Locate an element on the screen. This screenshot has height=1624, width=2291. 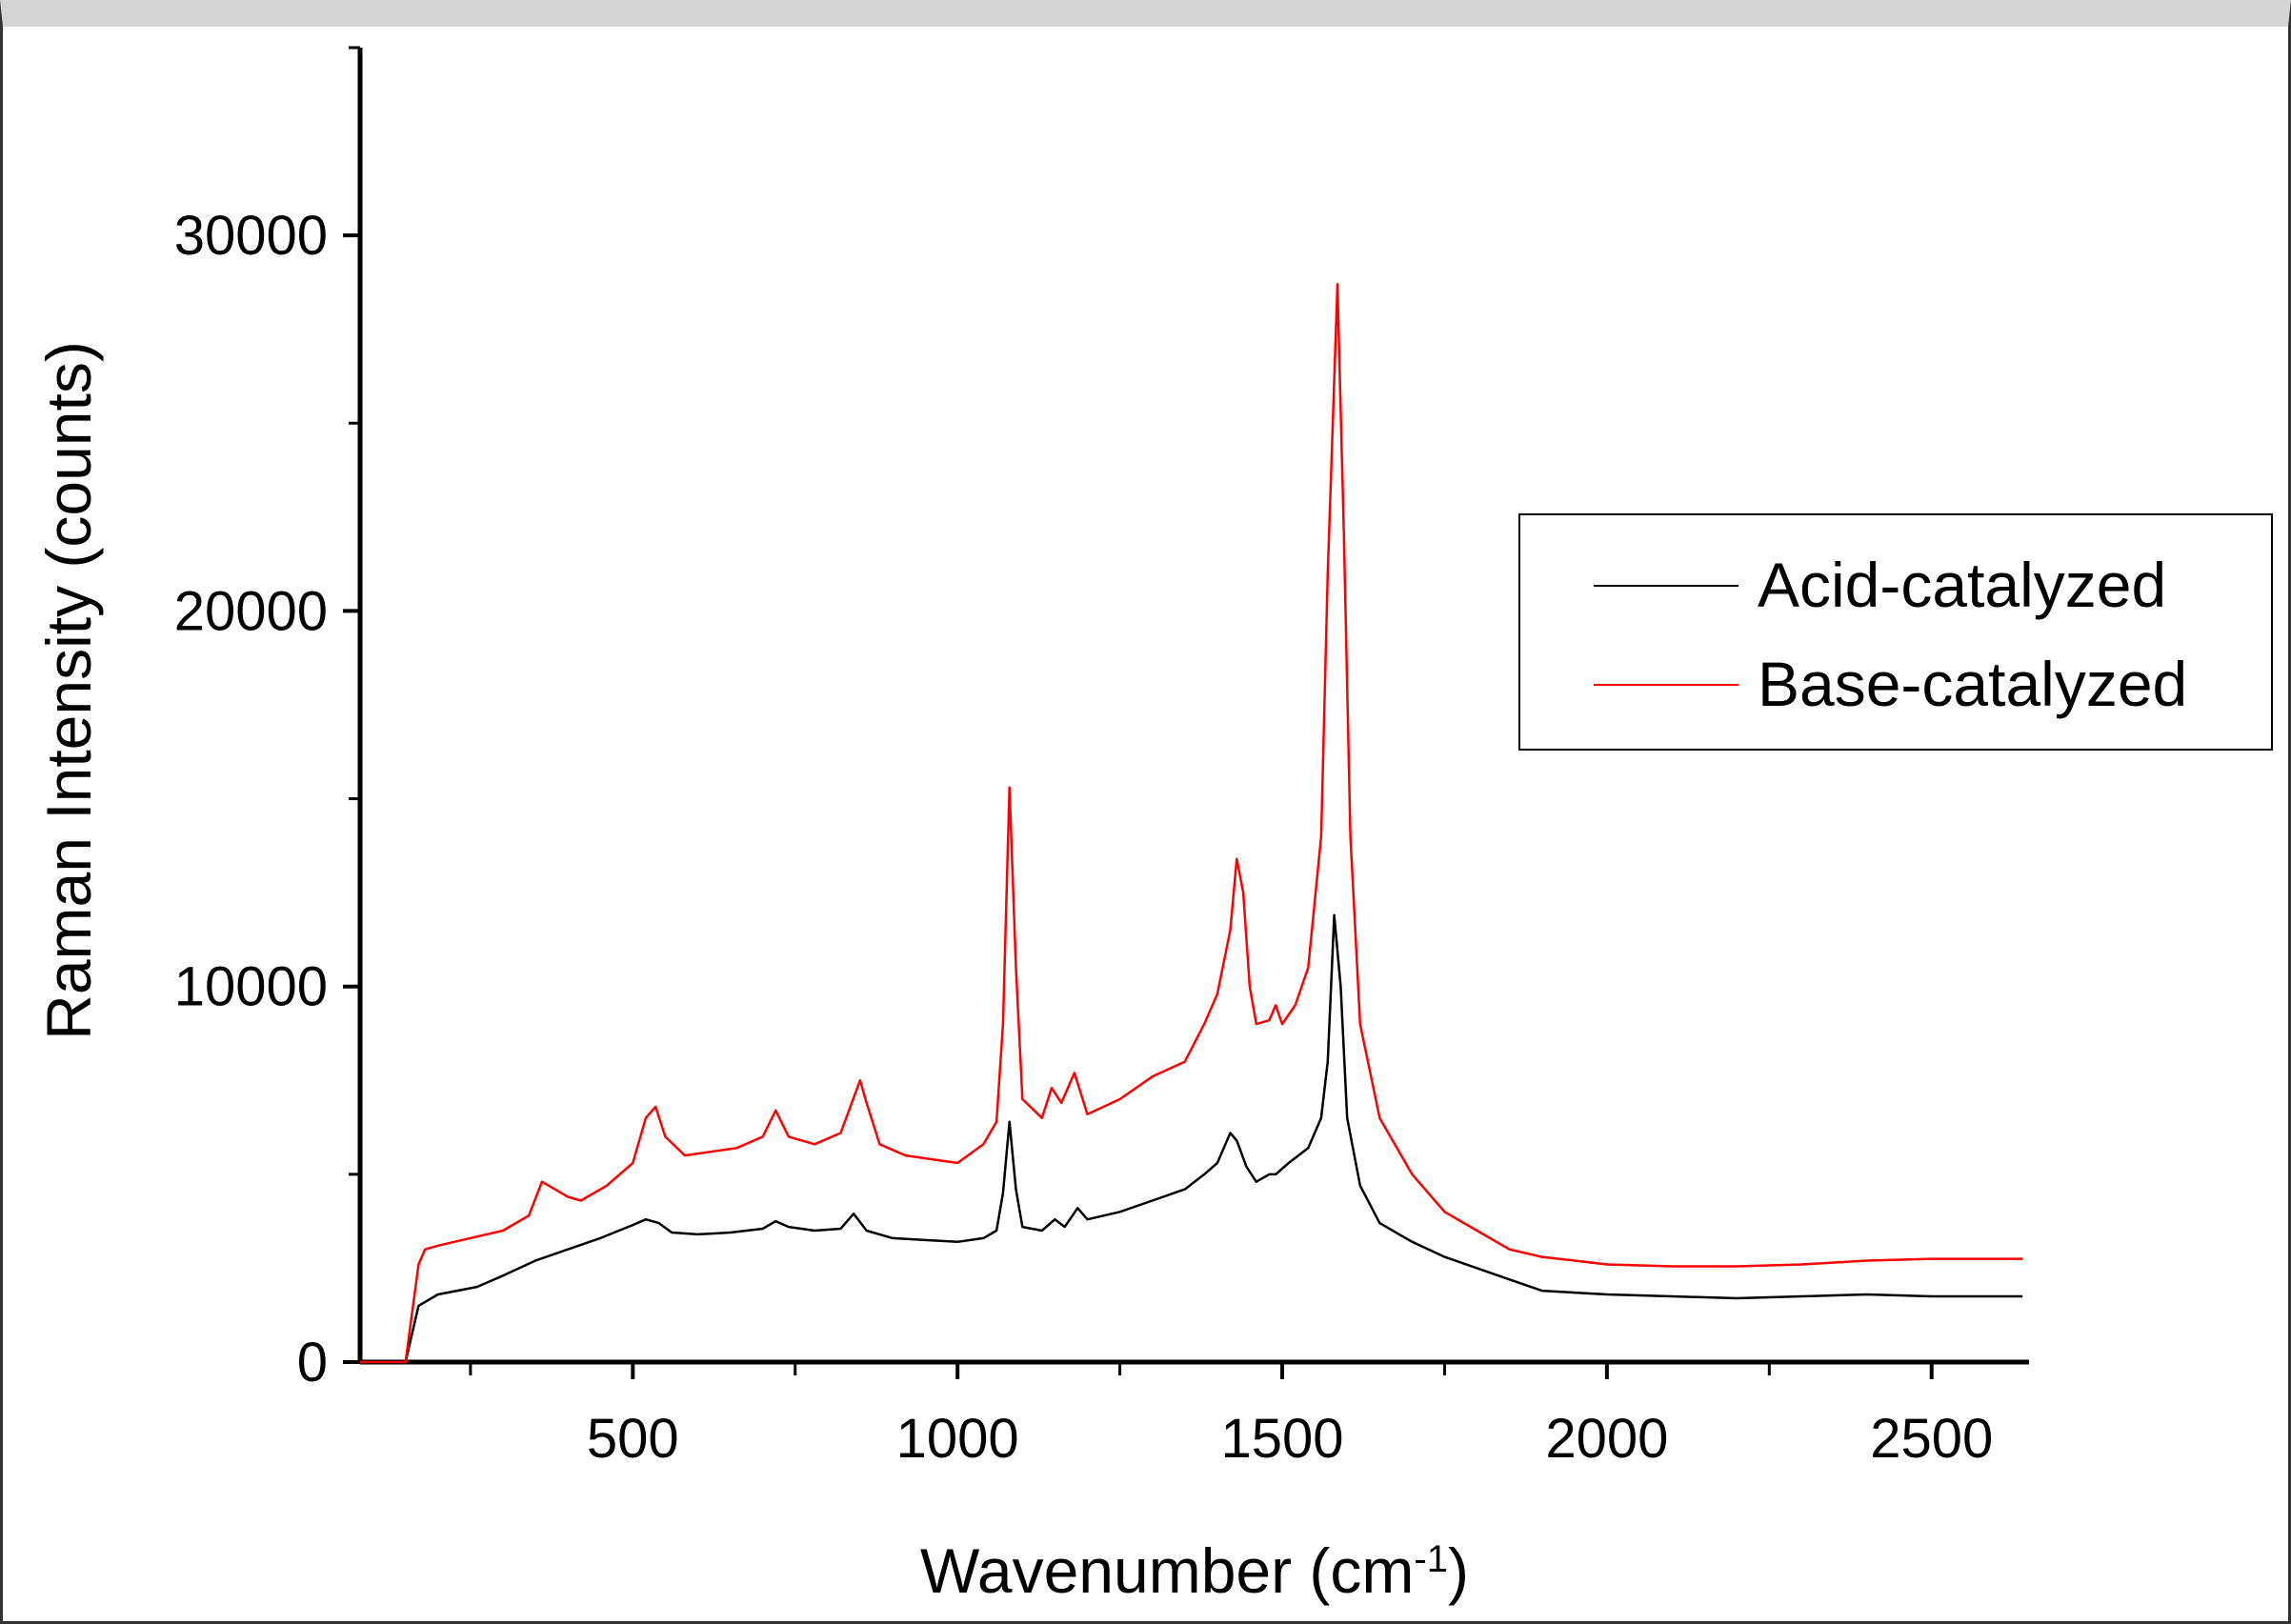
x-axis-title-main: Wavenumber (cm is located at coordinates (1167, 1570).